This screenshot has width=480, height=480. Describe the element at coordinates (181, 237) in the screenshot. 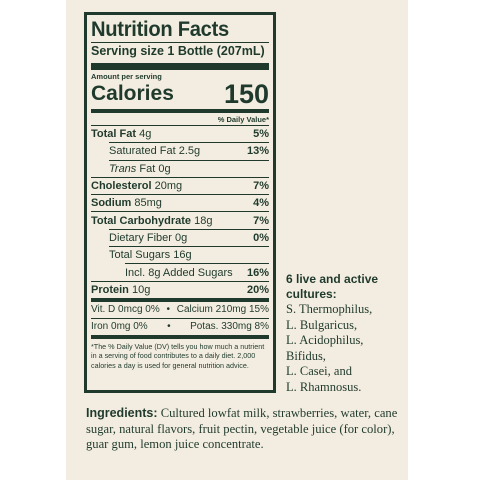

I see `nutrient-amount: 0g` at that location.